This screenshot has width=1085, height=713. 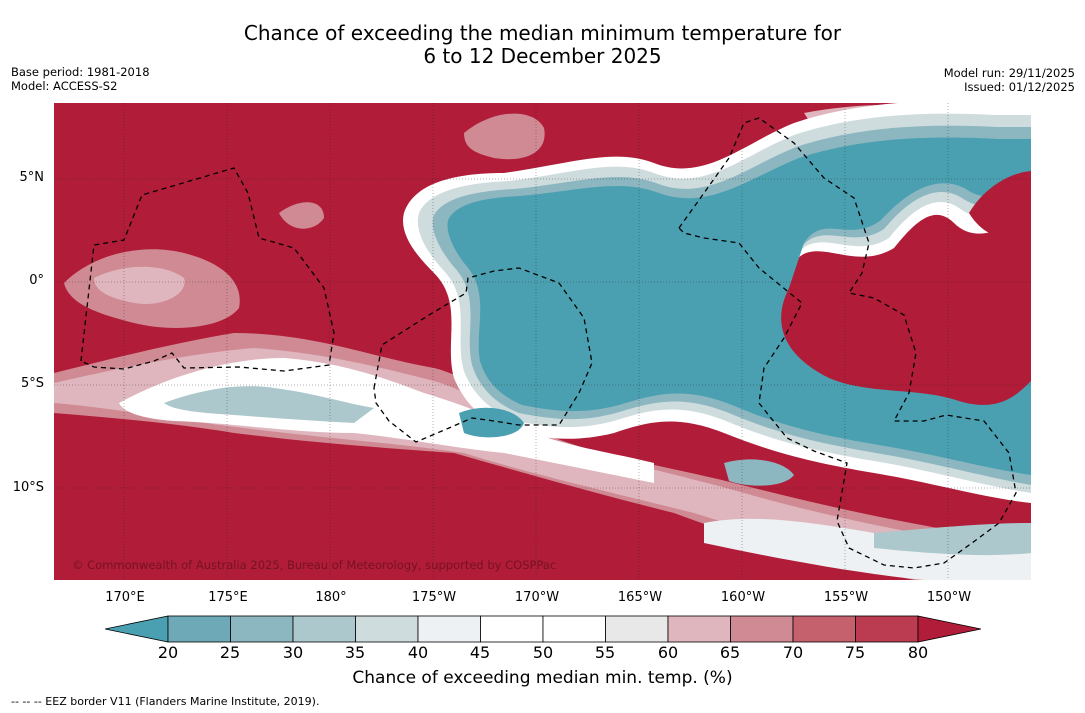 What do you see at coordinates (125, 597) in the screenshot?
I see `lon-label-170e: 170°E` at bounding box center [125, 597].